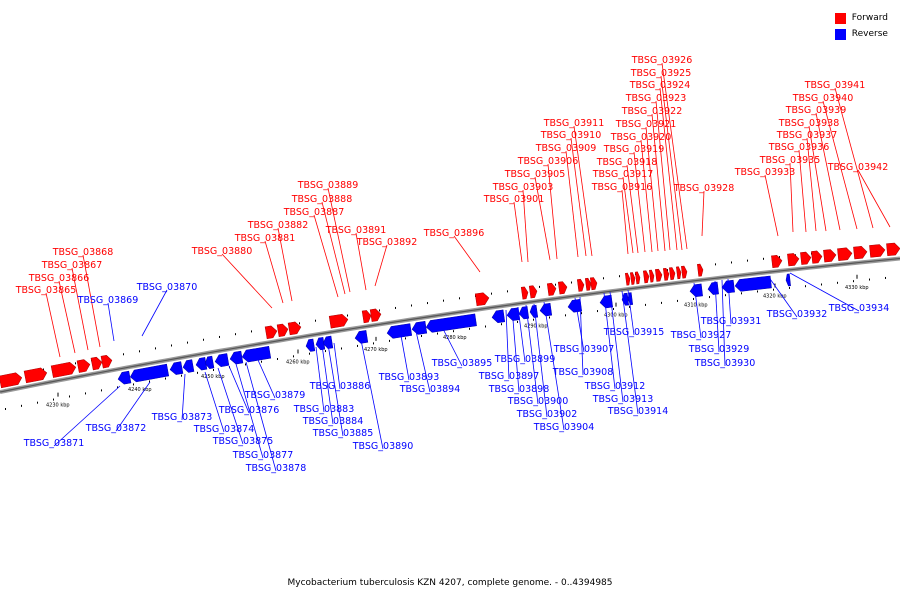 The image size is (900, 600). What do you see at coordinates (719, 349) in the screenshot?
I see `reverse-gene-label: TBSG_03929` at bounding box center [719, 349].